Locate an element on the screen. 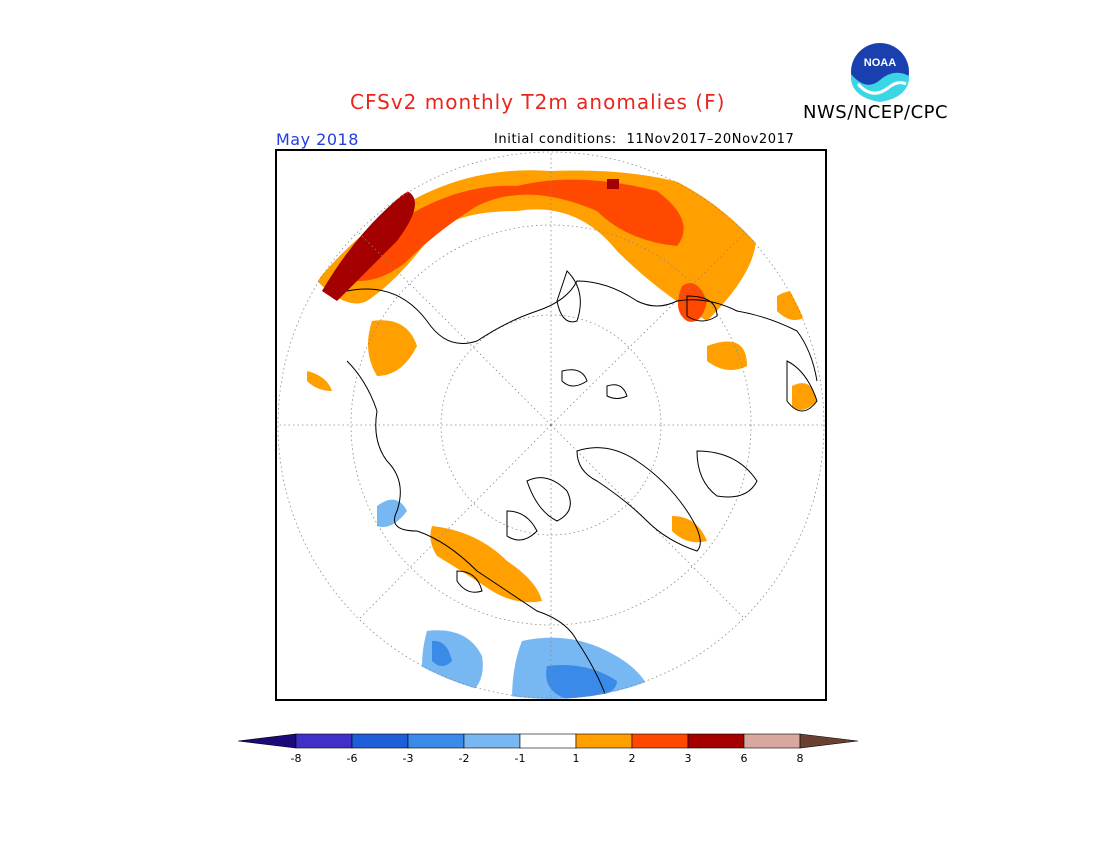 The height and width of the screenshot is (850, 1100). noaa-logo-text: NOAA is located at coordinates (880, 63).